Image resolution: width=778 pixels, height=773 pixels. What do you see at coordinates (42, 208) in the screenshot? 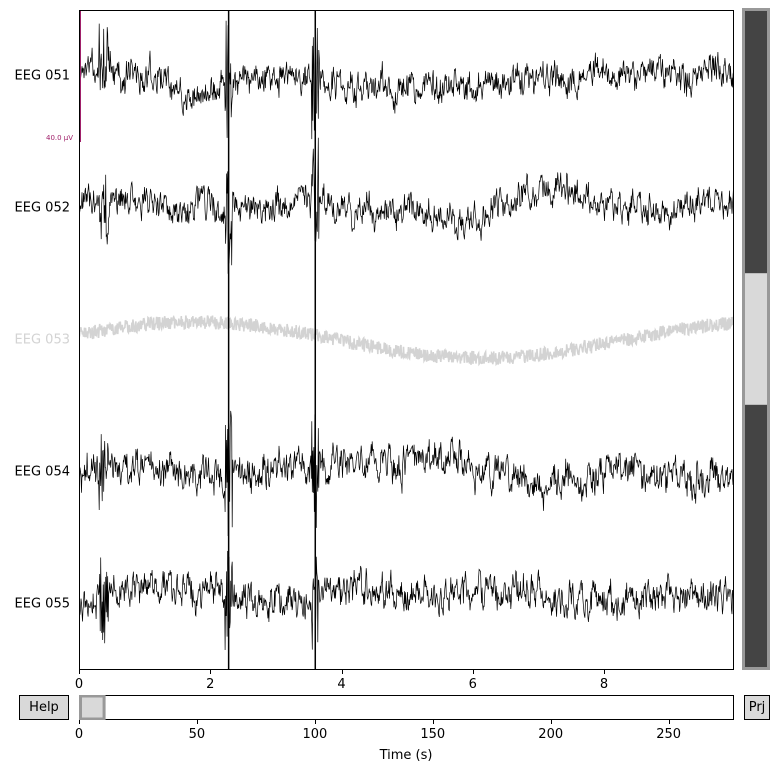
I see `channel-label: EEG 052` at bounding box center [42, 208].